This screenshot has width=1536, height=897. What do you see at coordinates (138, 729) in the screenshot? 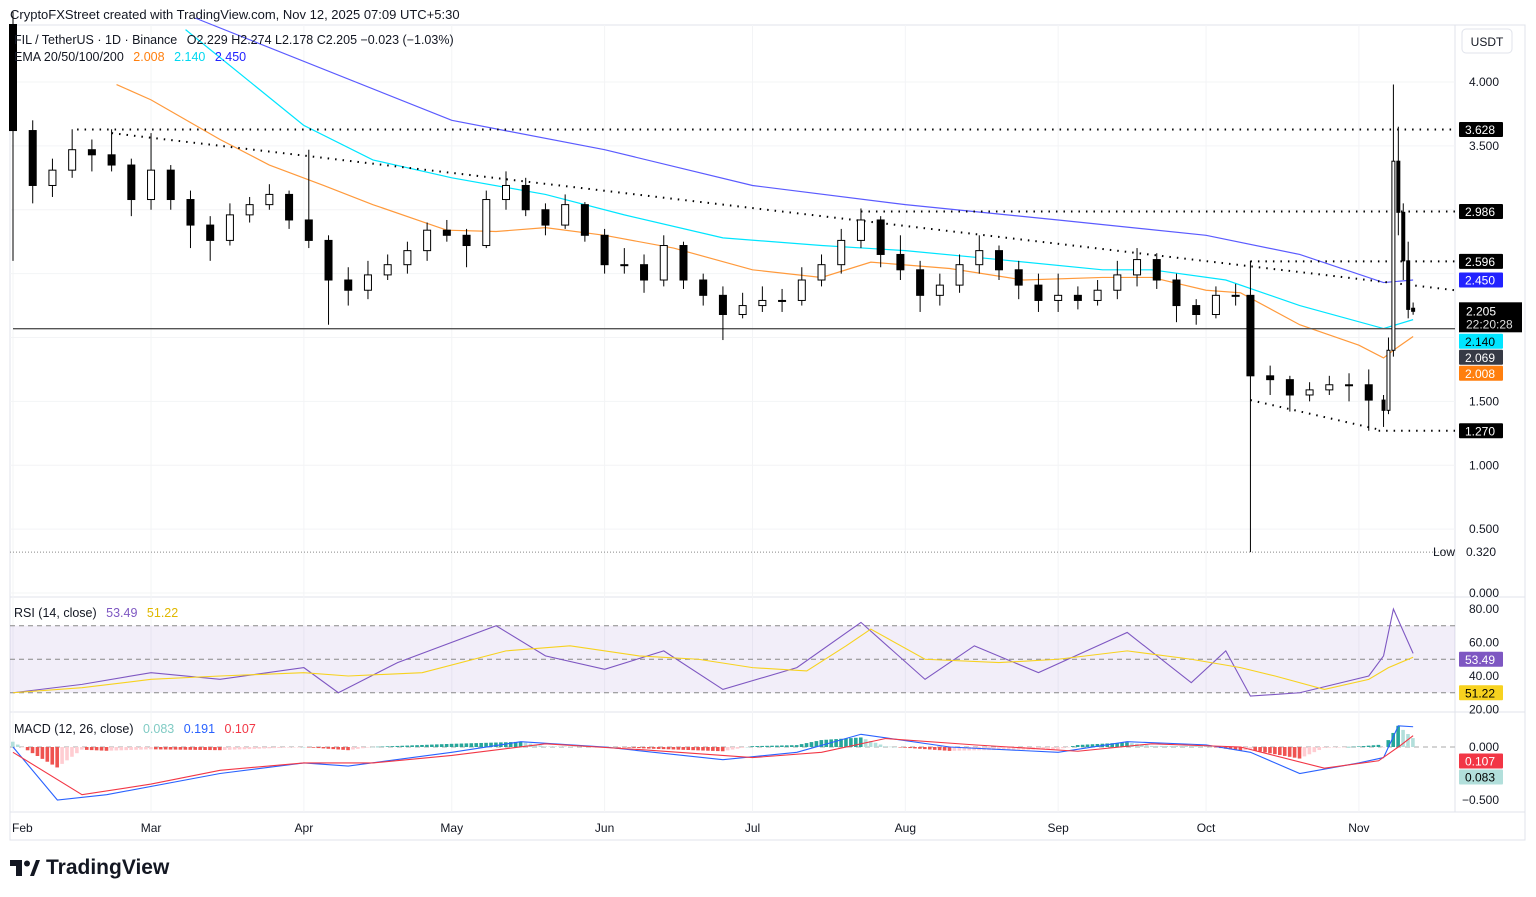
I see `macd-legend: MACD (12, 26, close) 0.083 0.191 0.107` at bounding box center [138, 729].